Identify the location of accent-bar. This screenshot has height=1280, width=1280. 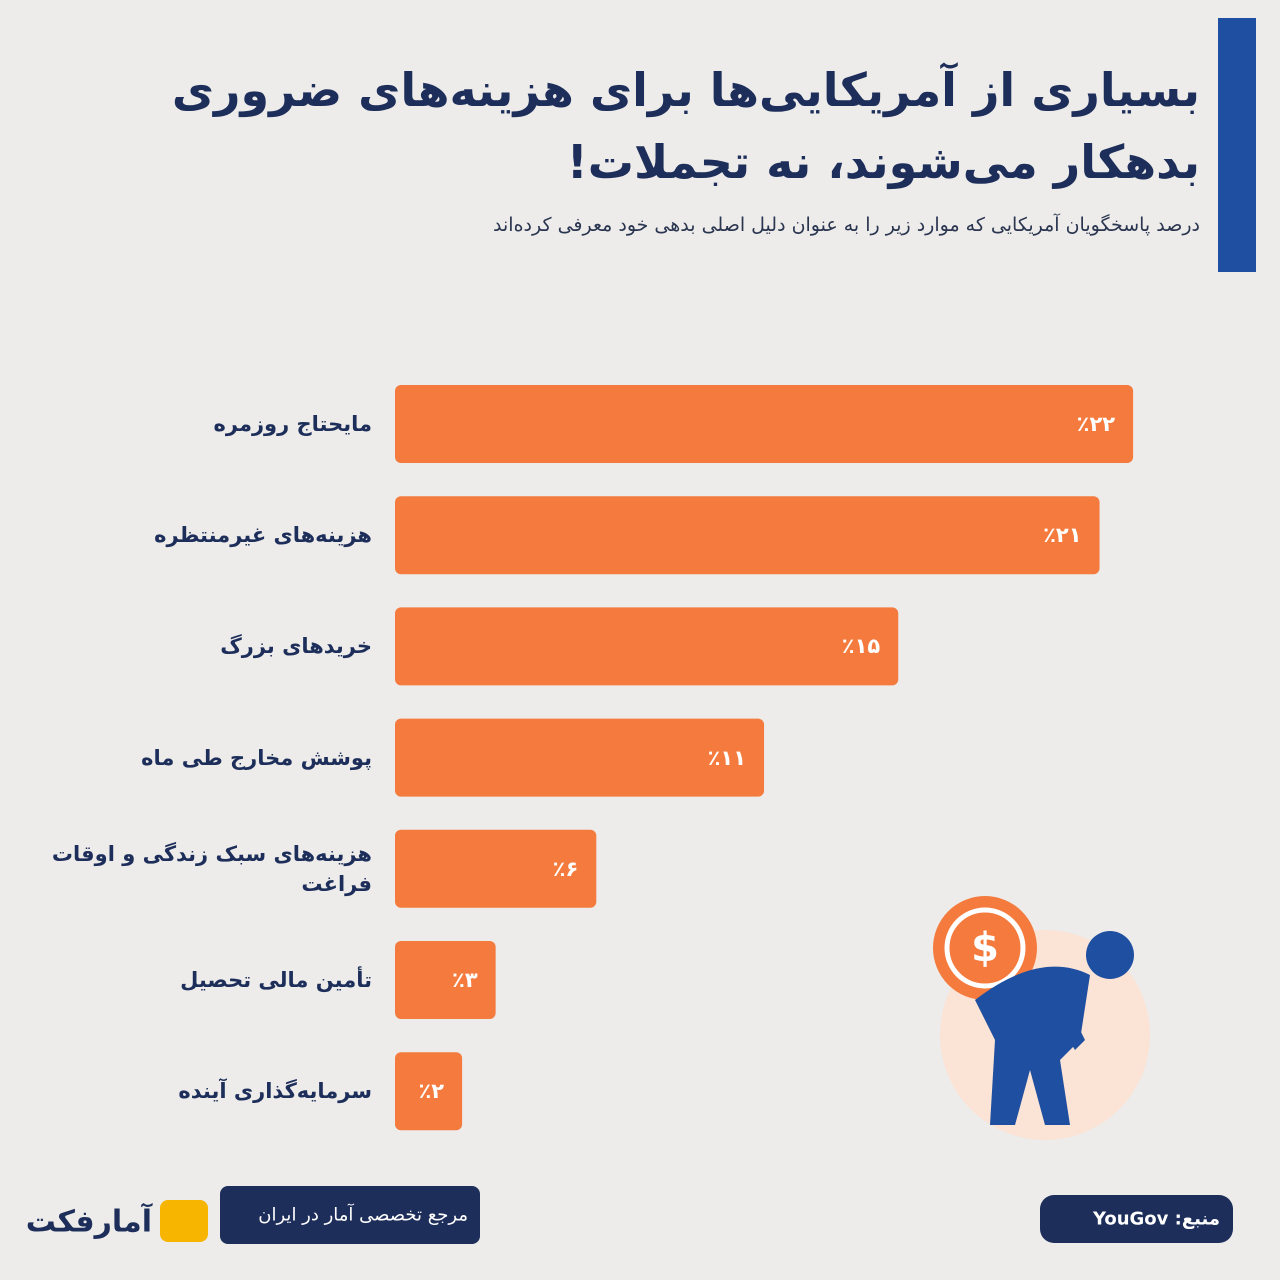
(1237, 145).